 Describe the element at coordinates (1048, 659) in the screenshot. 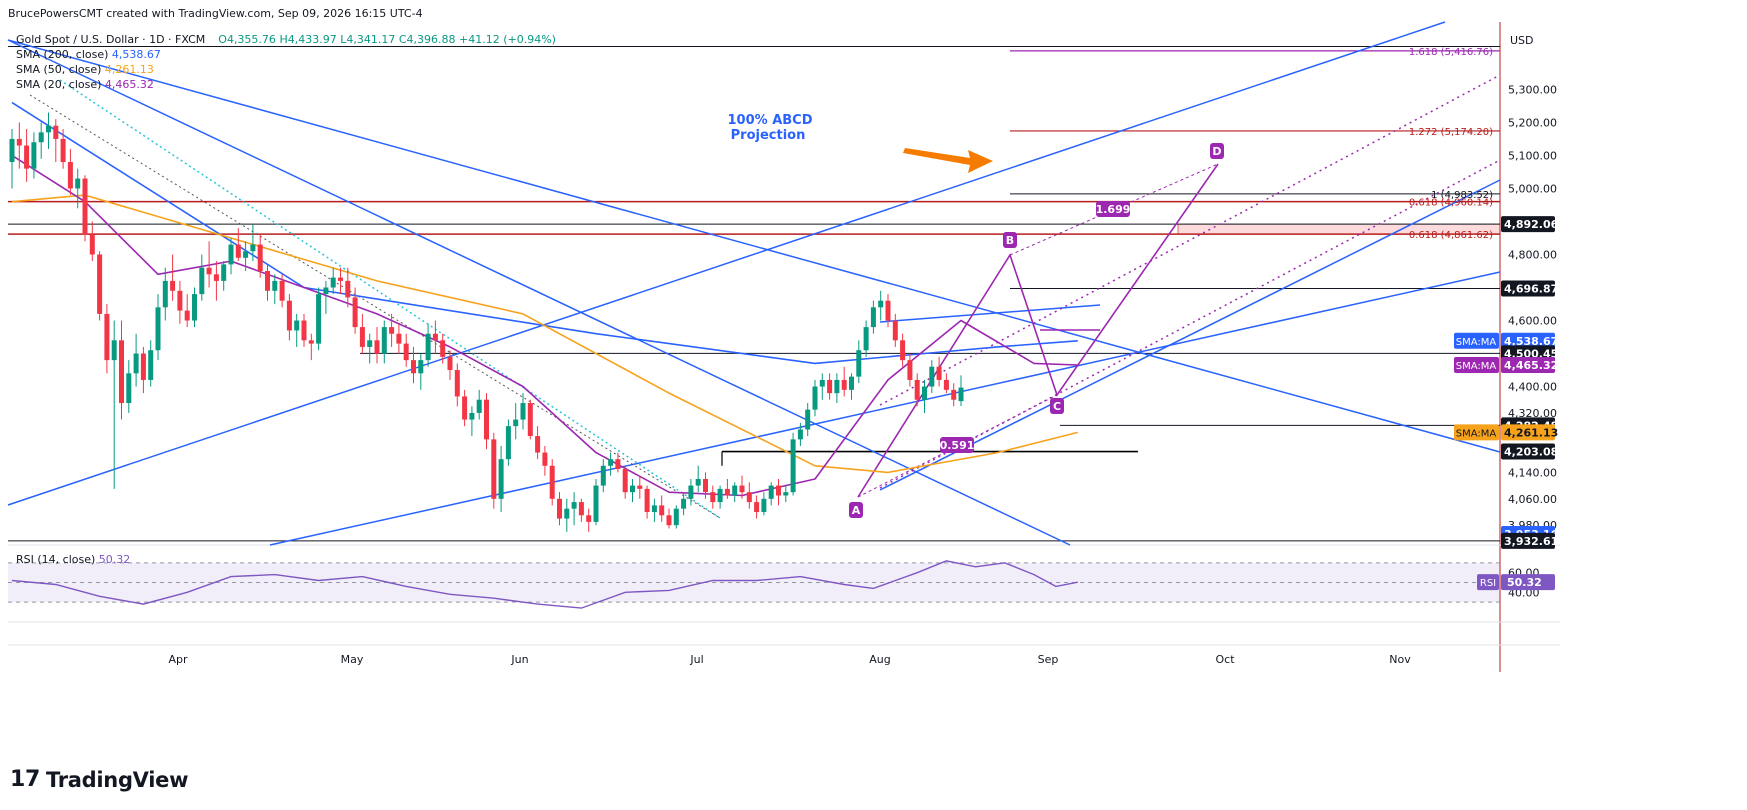

I see `month-label: Sep` at that location.